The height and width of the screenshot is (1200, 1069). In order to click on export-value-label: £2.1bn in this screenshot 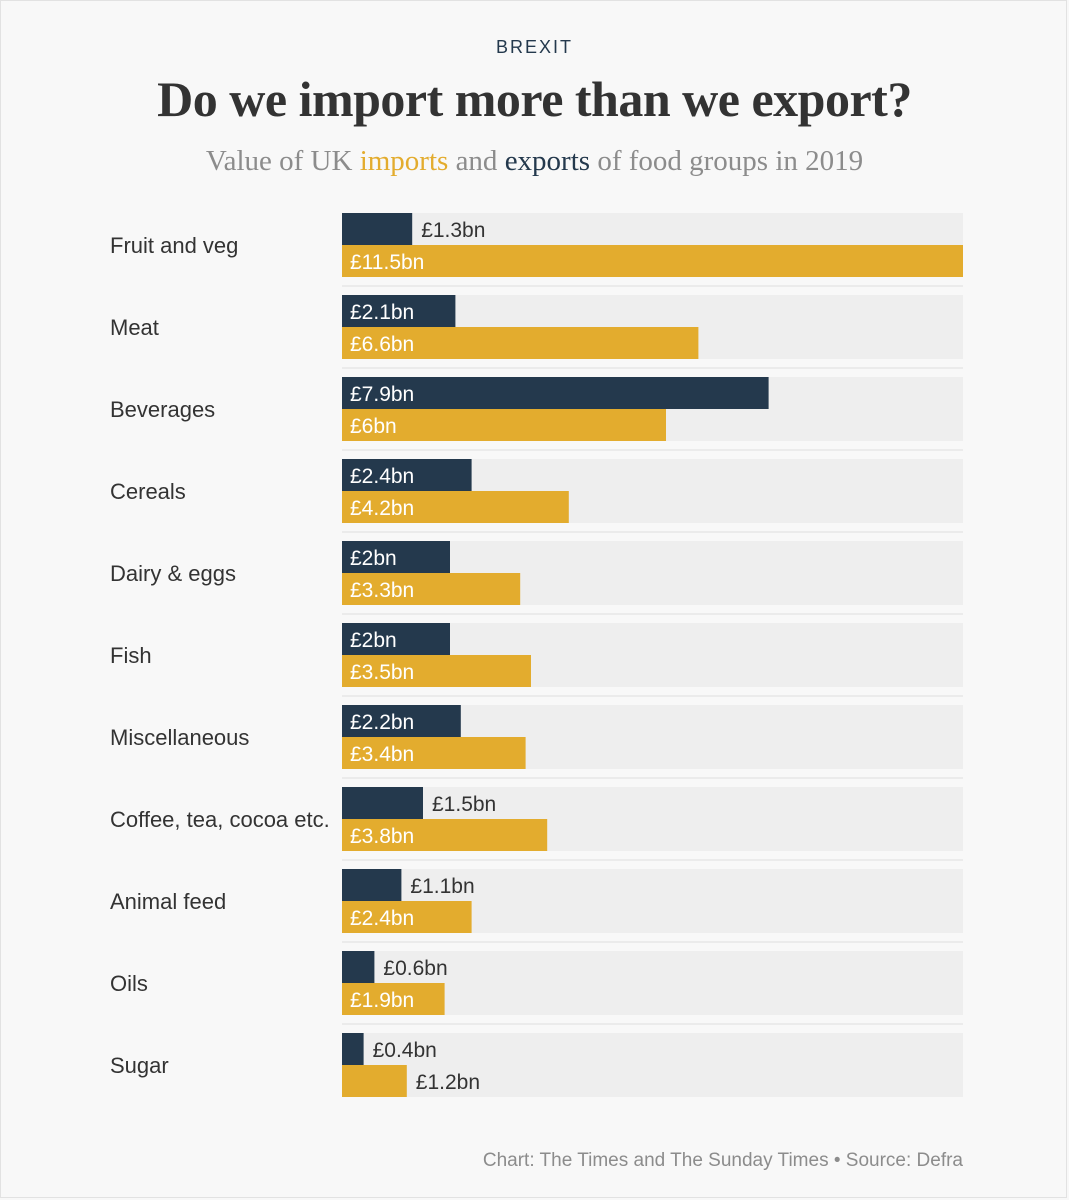, I will do `click(382, 312)`.